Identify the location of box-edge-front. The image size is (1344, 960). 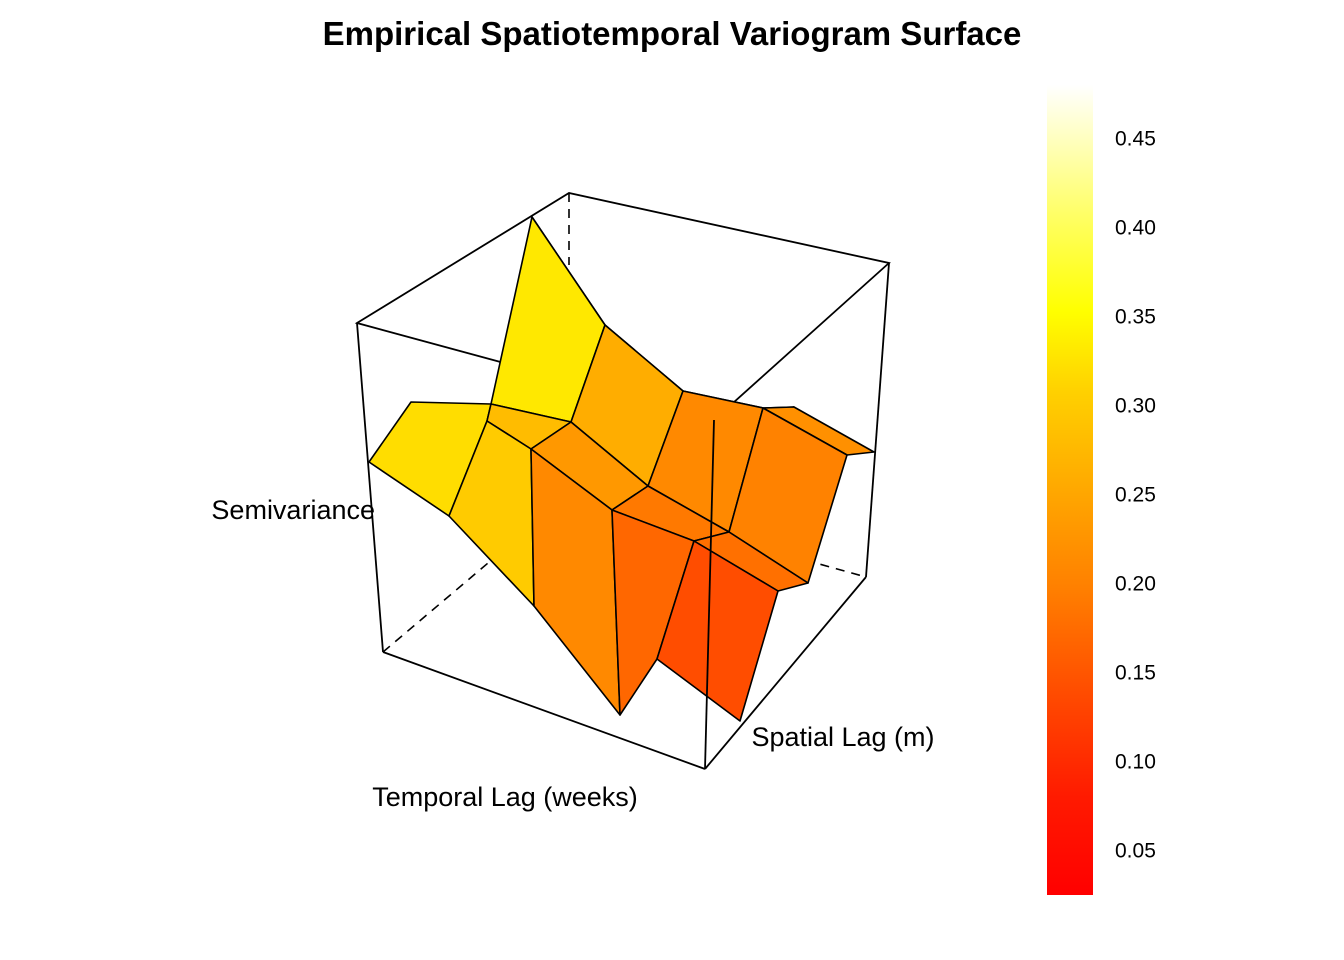
(709, 594).